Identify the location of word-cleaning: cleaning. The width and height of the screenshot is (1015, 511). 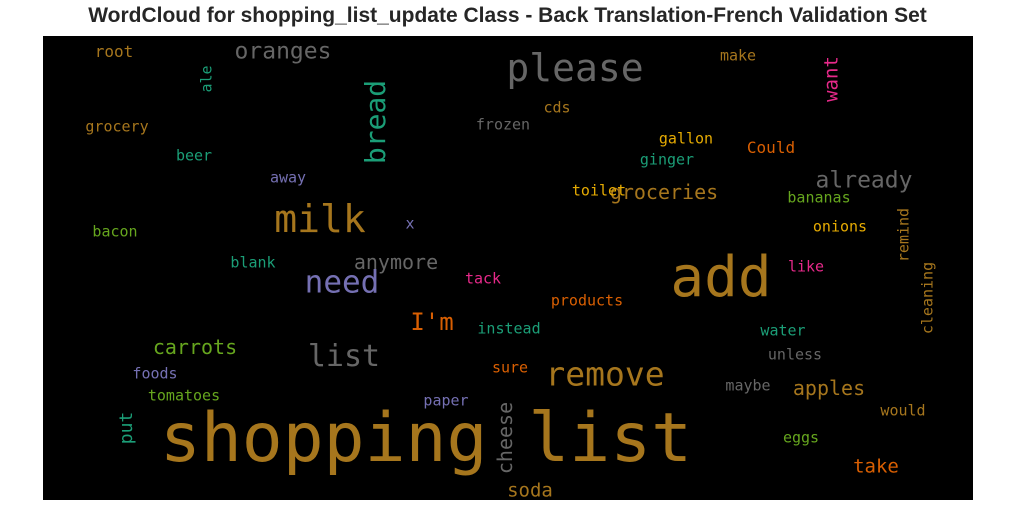
(927, 298).